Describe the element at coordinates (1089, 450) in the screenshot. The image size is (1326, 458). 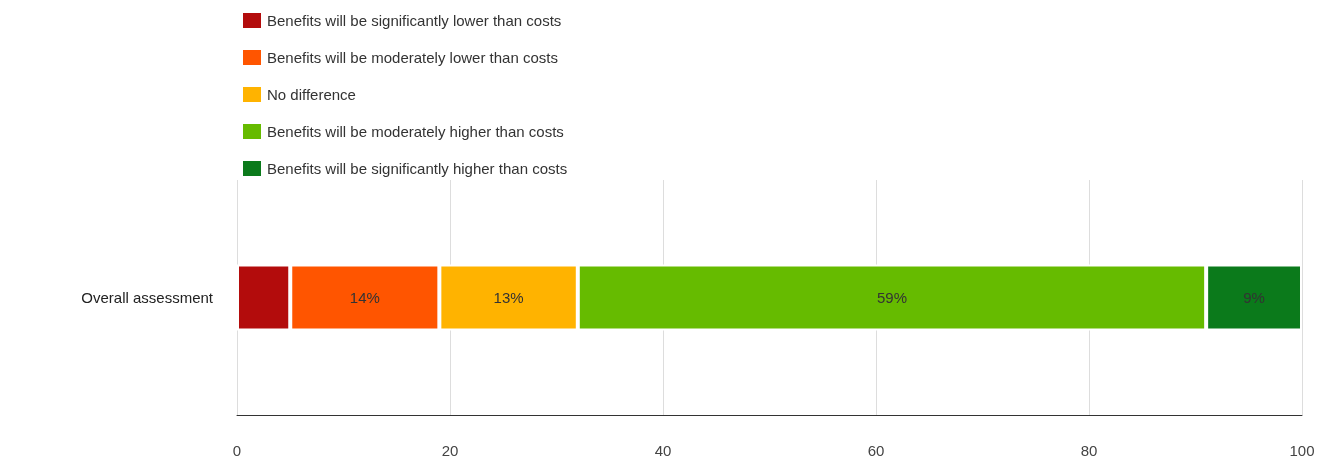
I see `x-tick-label: 80` at that location.